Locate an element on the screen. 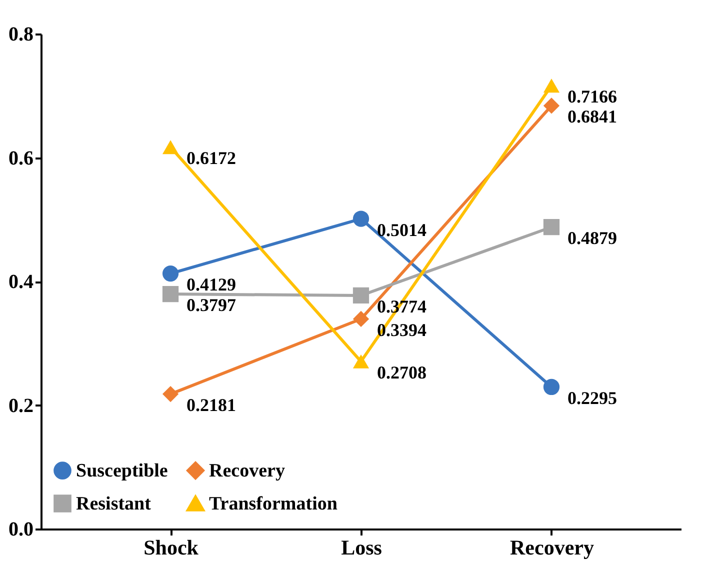 The height and width of the screenshot is (566, 710). legend-label: Transformation is located at coordinates (273, 504).